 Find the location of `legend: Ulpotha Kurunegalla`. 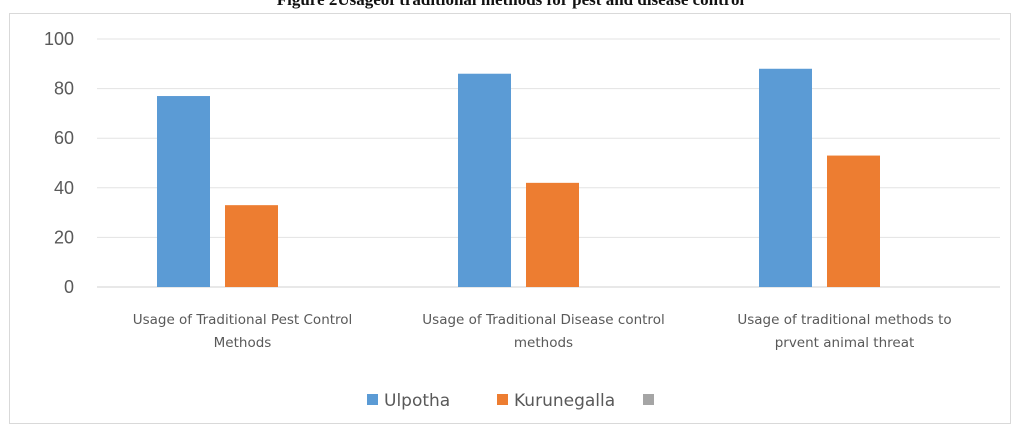

legend: Ulpotha Kurunegalla is located at coordinates (510, 401).